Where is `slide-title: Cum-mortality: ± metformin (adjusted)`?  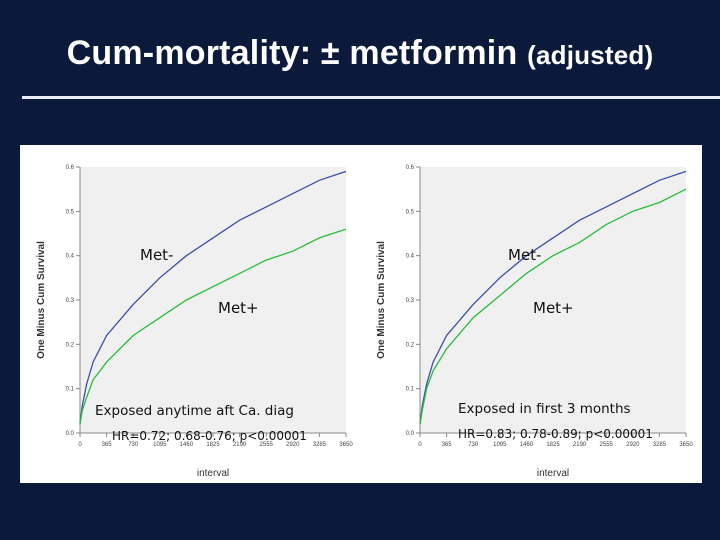
slide-title: Cum-mortality: ± metformin (adjusted) is located at coordinates (360, 53).